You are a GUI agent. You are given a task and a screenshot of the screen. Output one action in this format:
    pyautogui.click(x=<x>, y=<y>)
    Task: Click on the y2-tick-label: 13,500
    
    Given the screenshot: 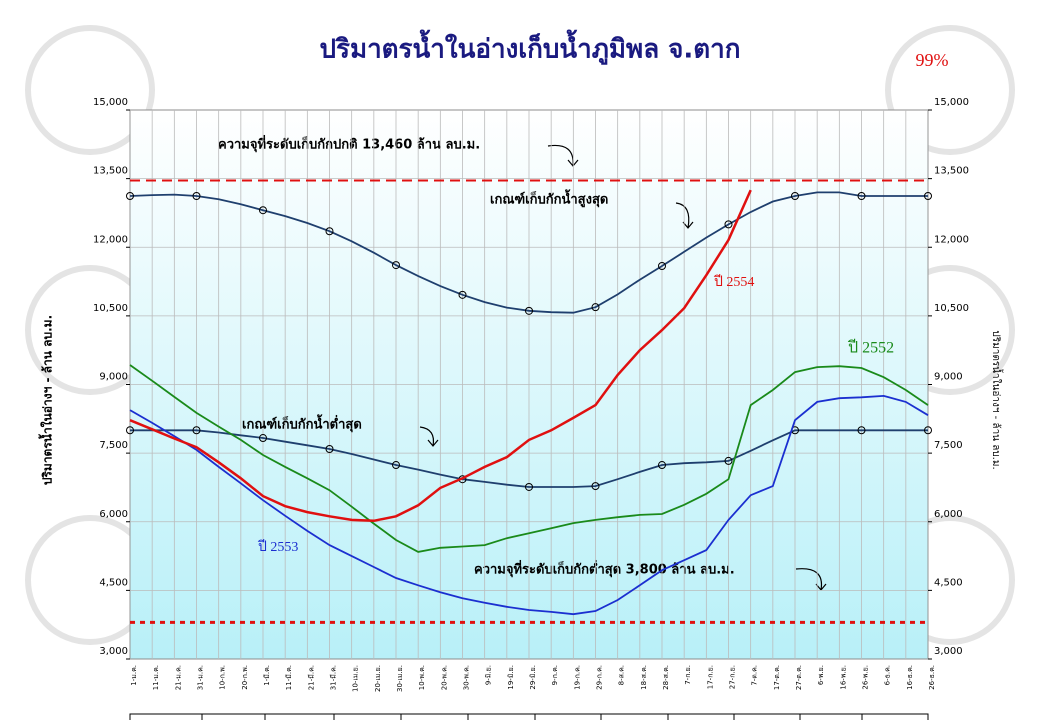 What is the action you would take?
    pyautogui.click(x=951, y=171)
    